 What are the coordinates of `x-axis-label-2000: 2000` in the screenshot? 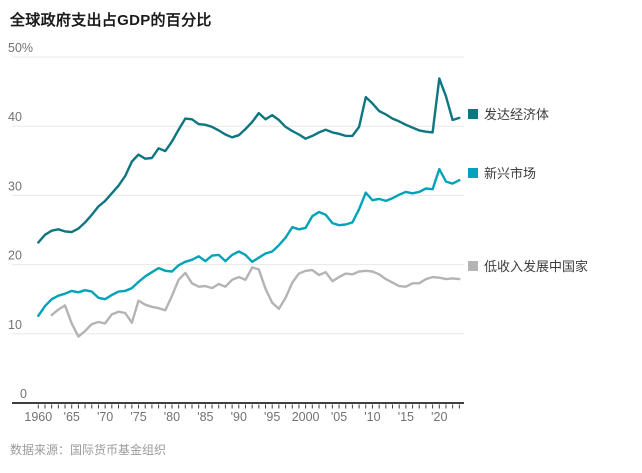 It's located at (306, 417).